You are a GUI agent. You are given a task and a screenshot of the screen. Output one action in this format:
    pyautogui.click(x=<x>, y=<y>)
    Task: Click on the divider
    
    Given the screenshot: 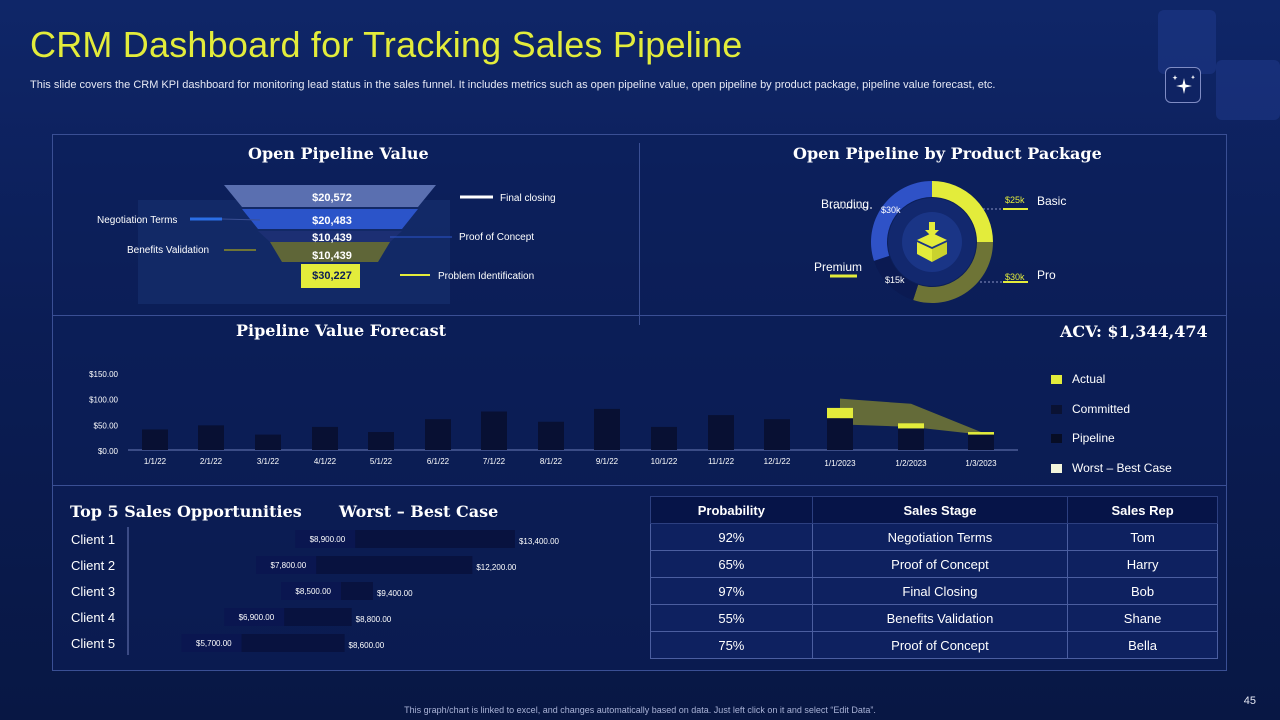 What is the action you would take?
    pyautogui.click(x=639, y=485)
    